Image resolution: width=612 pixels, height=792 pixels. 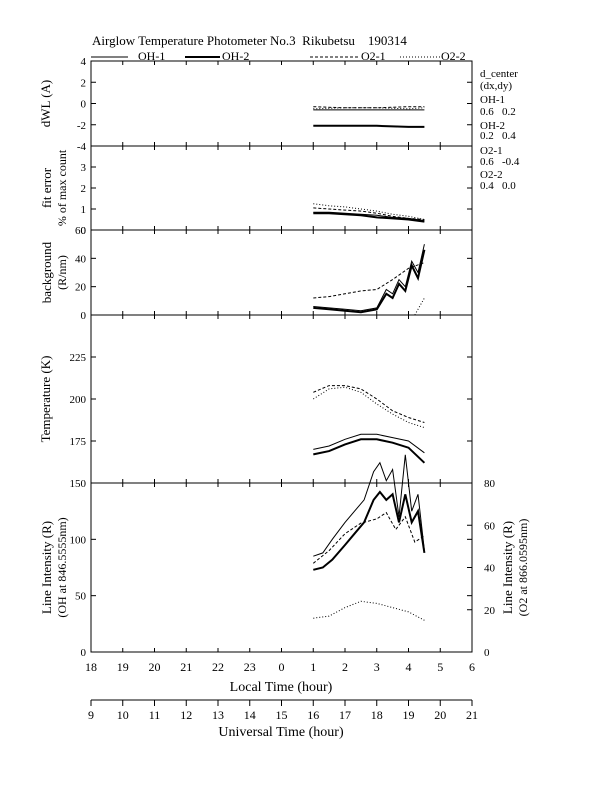 What do you see at coordinates (91, 667) in the screenshot?
I see `local-time-tick-label: 18` at bounding box center [91, 667].